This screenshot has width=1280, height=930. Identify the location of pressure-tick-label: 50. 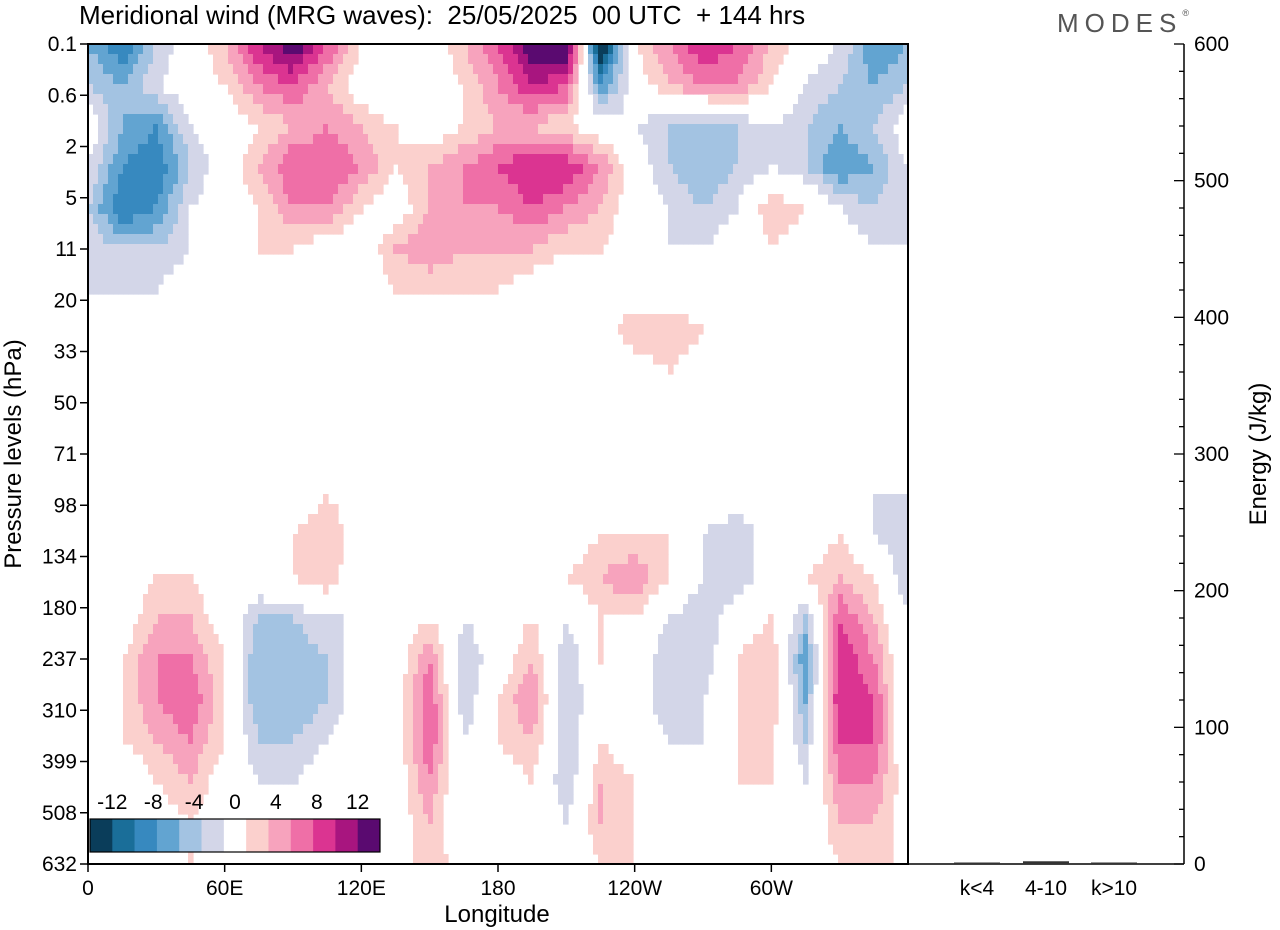
(65, 403).